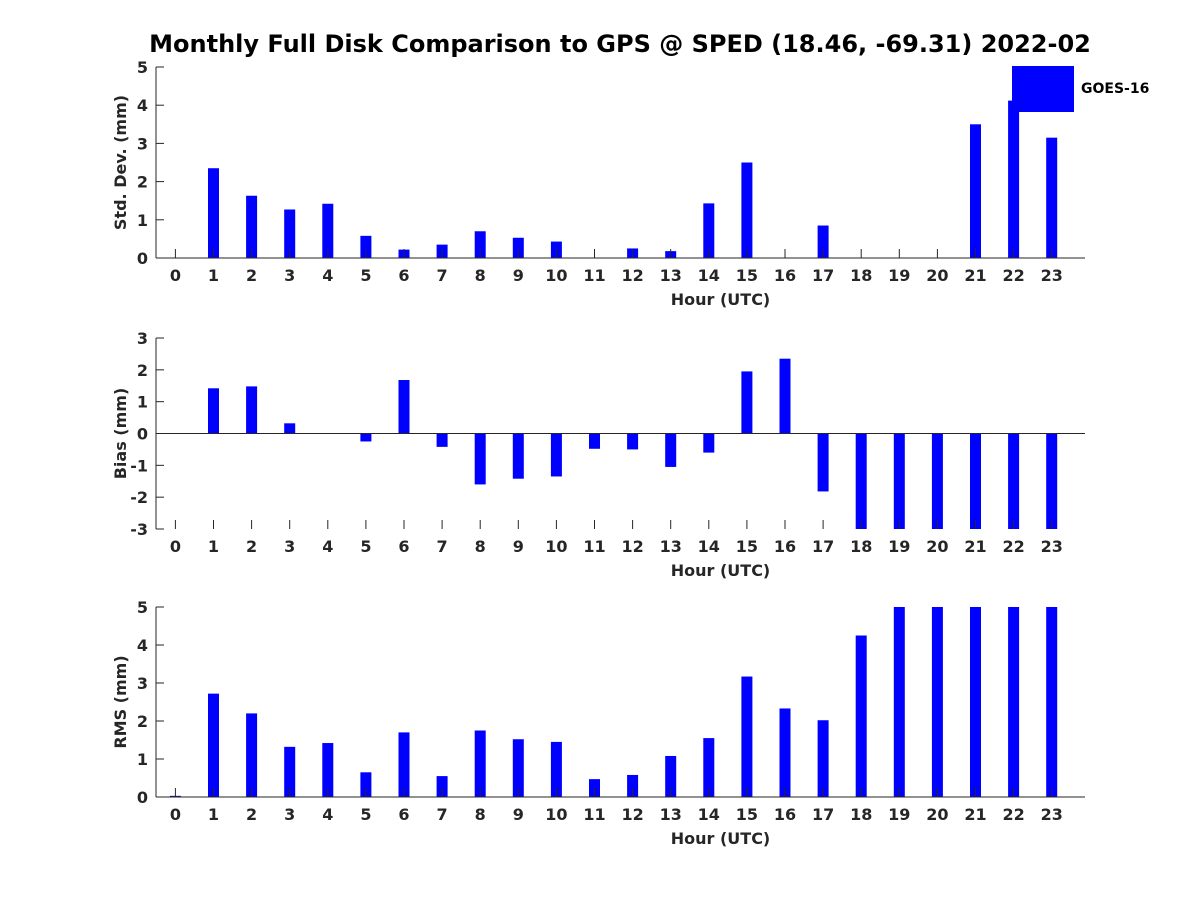  I want to click on x-tick-label: 3, so click(289, 275).